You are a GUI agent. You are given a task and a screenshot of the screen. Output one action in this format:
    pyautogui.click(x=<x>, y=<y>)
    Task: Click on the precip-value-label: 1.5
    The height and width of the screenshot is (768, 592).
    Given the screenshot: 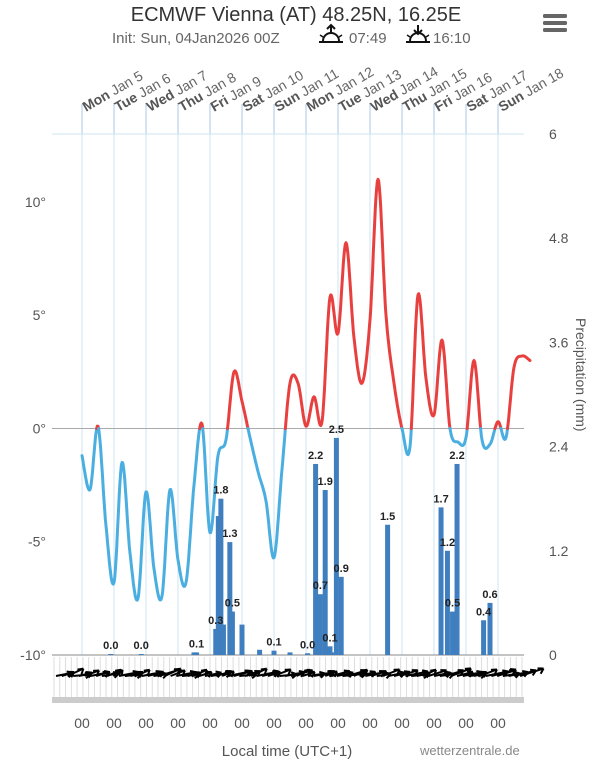 What is the action you would take?
    pyautogui.click(x=387, y=517)
    